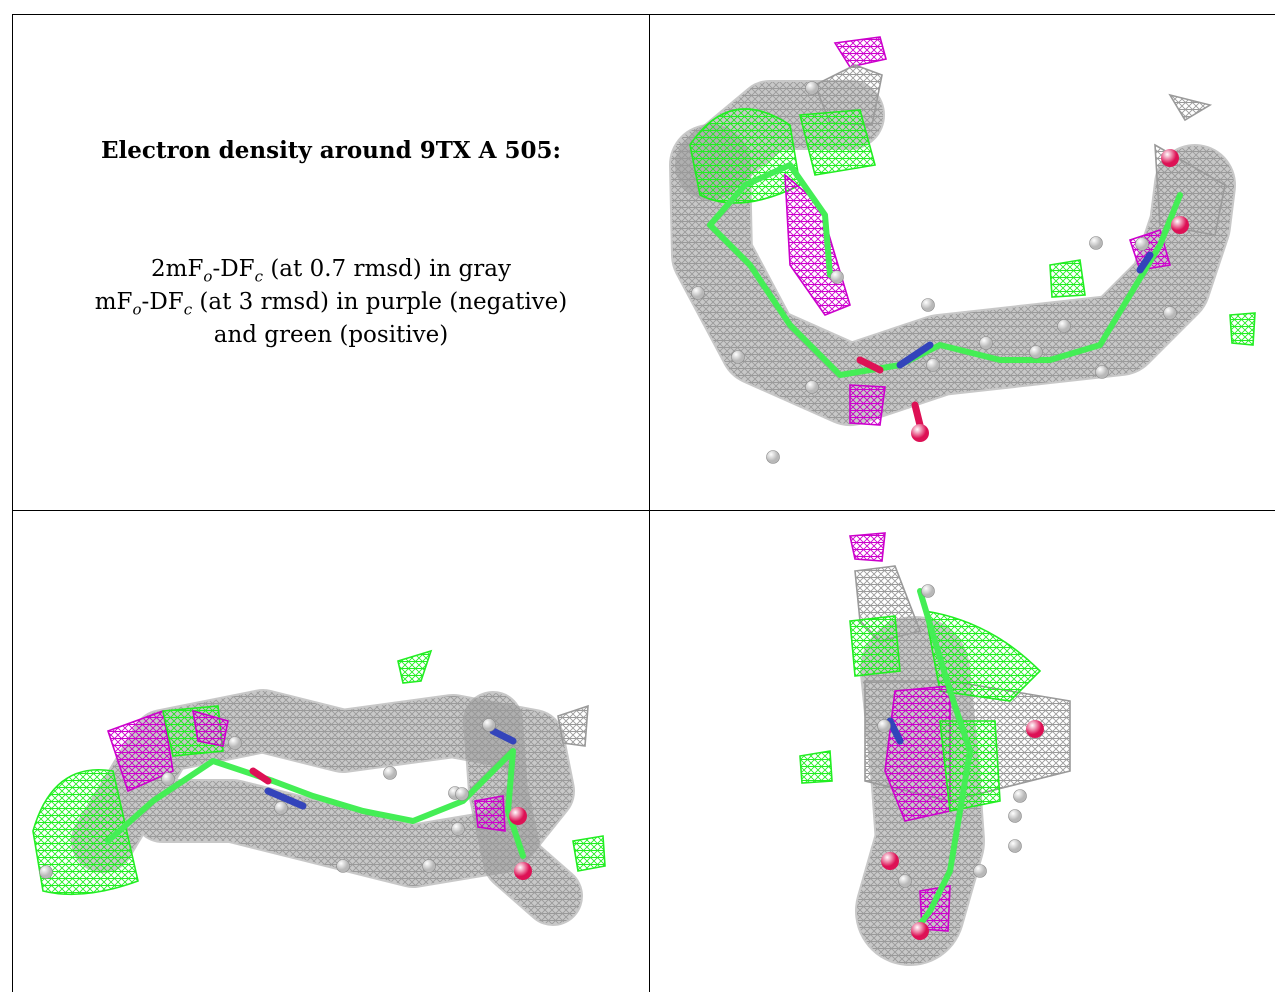 The height and width of the screenshot is (992, 1275). I want to click on density-mesh-blob, so click(1190, 107).